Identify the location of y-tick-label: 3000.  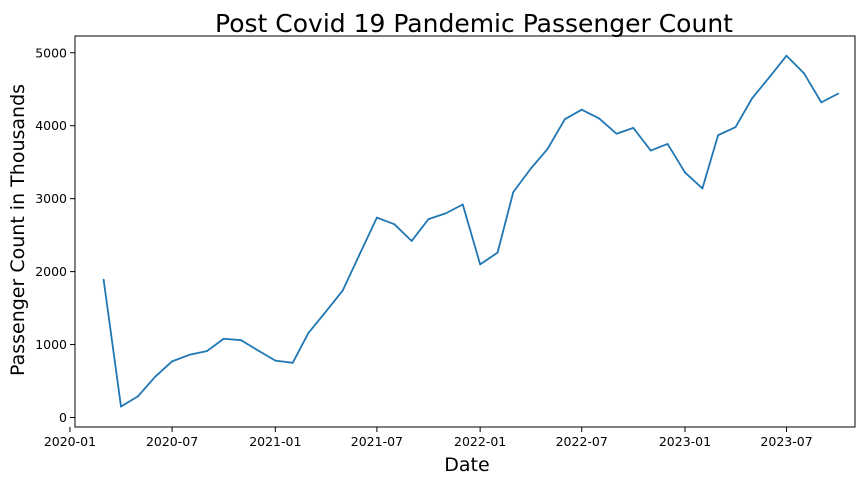
(51, 198).